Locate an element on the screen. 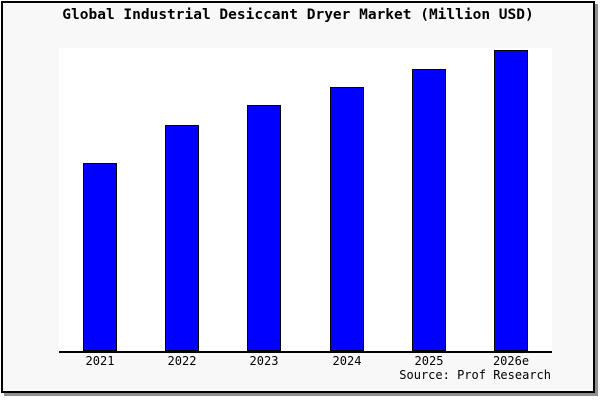 This screenshot has height=400, width=600. x-tick-label-2021: 2021 is located at coordinates (100, 361).